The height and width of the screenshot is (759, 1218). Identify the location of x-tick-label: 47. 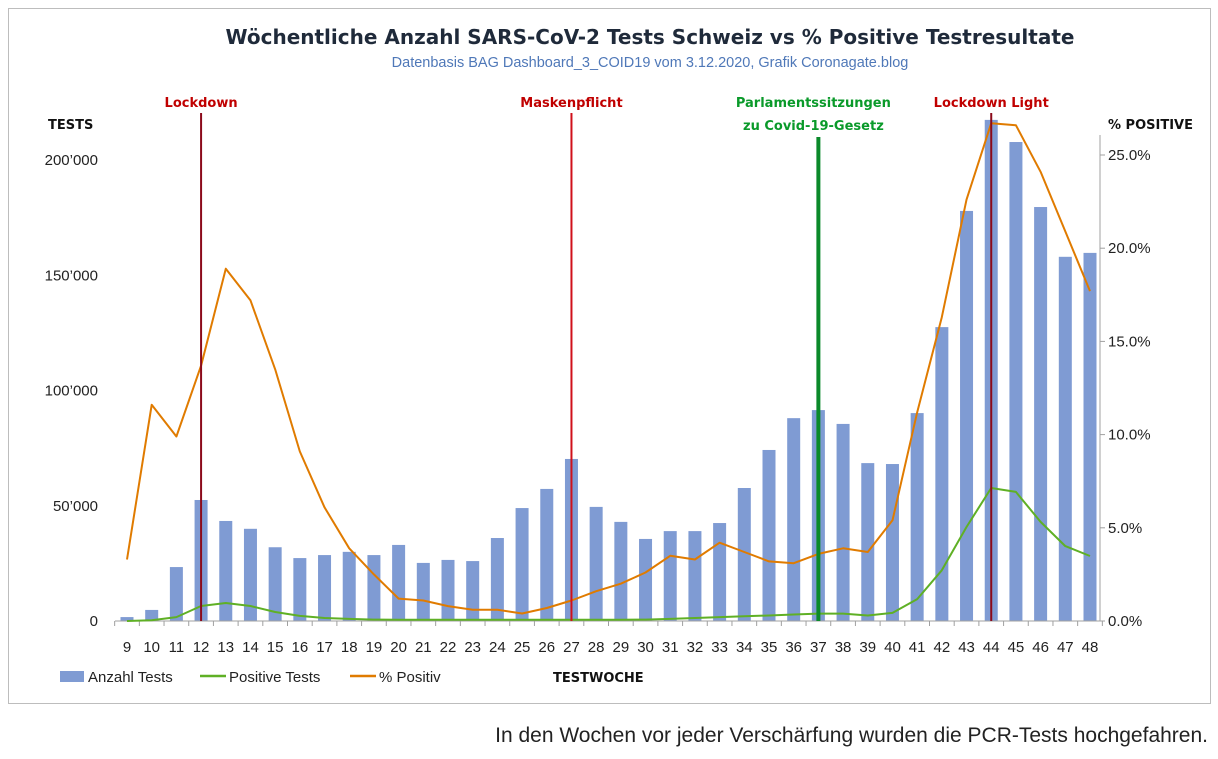
(1065, 647).